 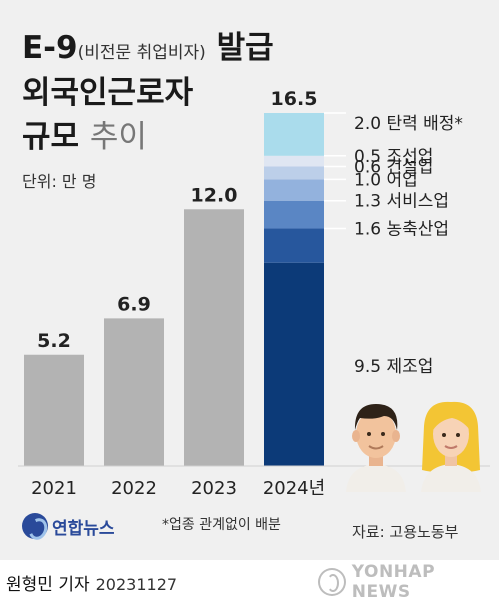 What do you see at coordinates (401, 230) in the screenshot?
I see `segment-label-1: 1.6 농축산업` at bounding box center [401, 230].